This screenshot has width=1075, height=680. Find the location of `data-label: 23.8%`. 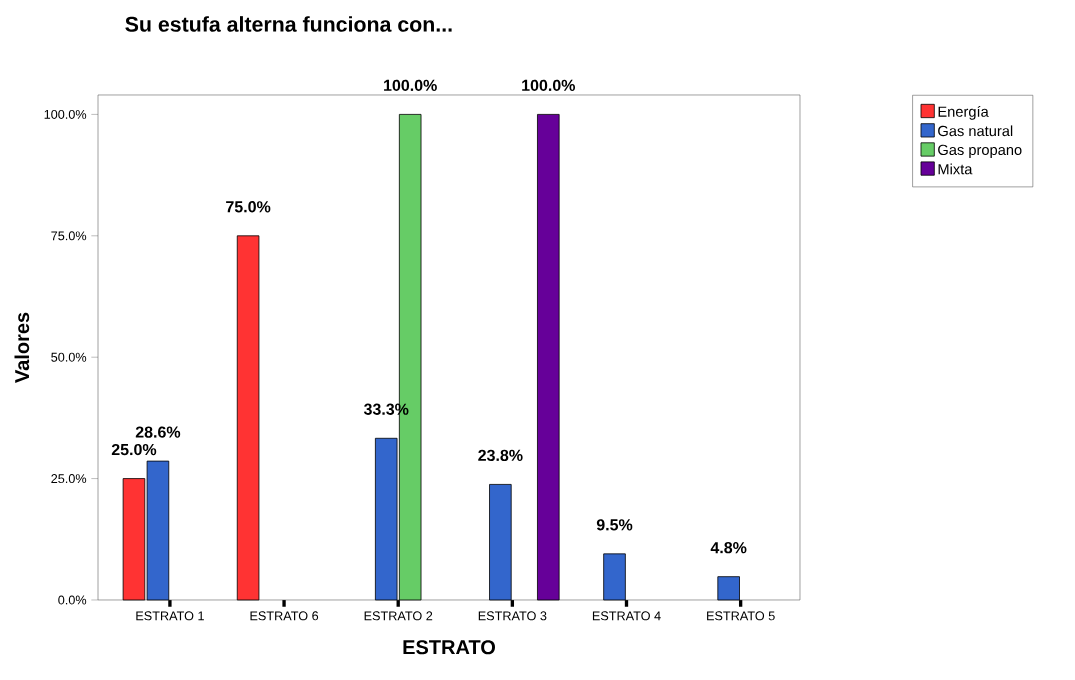

data-label: 23.8% is located at coordinates (500, 455).